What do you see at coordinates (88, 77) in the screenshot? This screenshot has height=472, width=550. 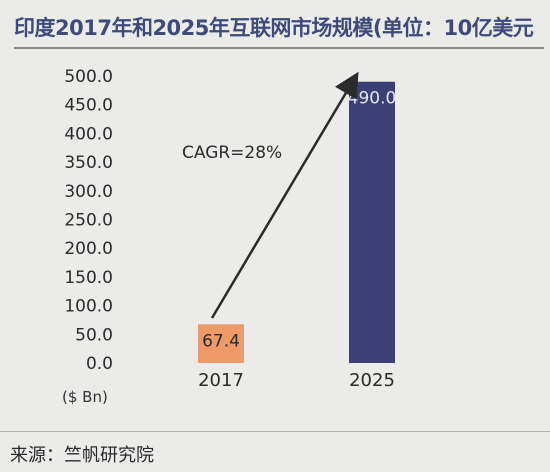 I see `y-tick-label: 500.0` at bounding box center [88, 77].